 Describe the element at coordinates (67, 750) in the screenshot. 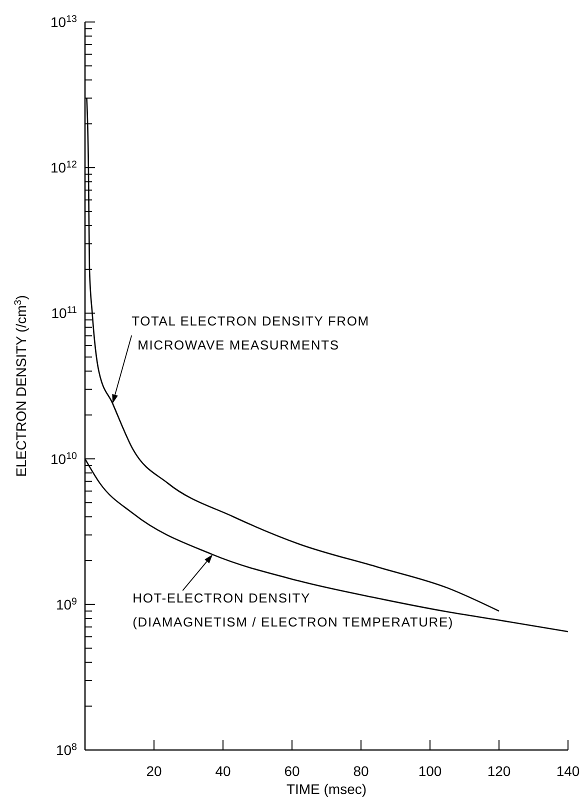

I see `y-tick-label: 10$^{8}$` at that location.